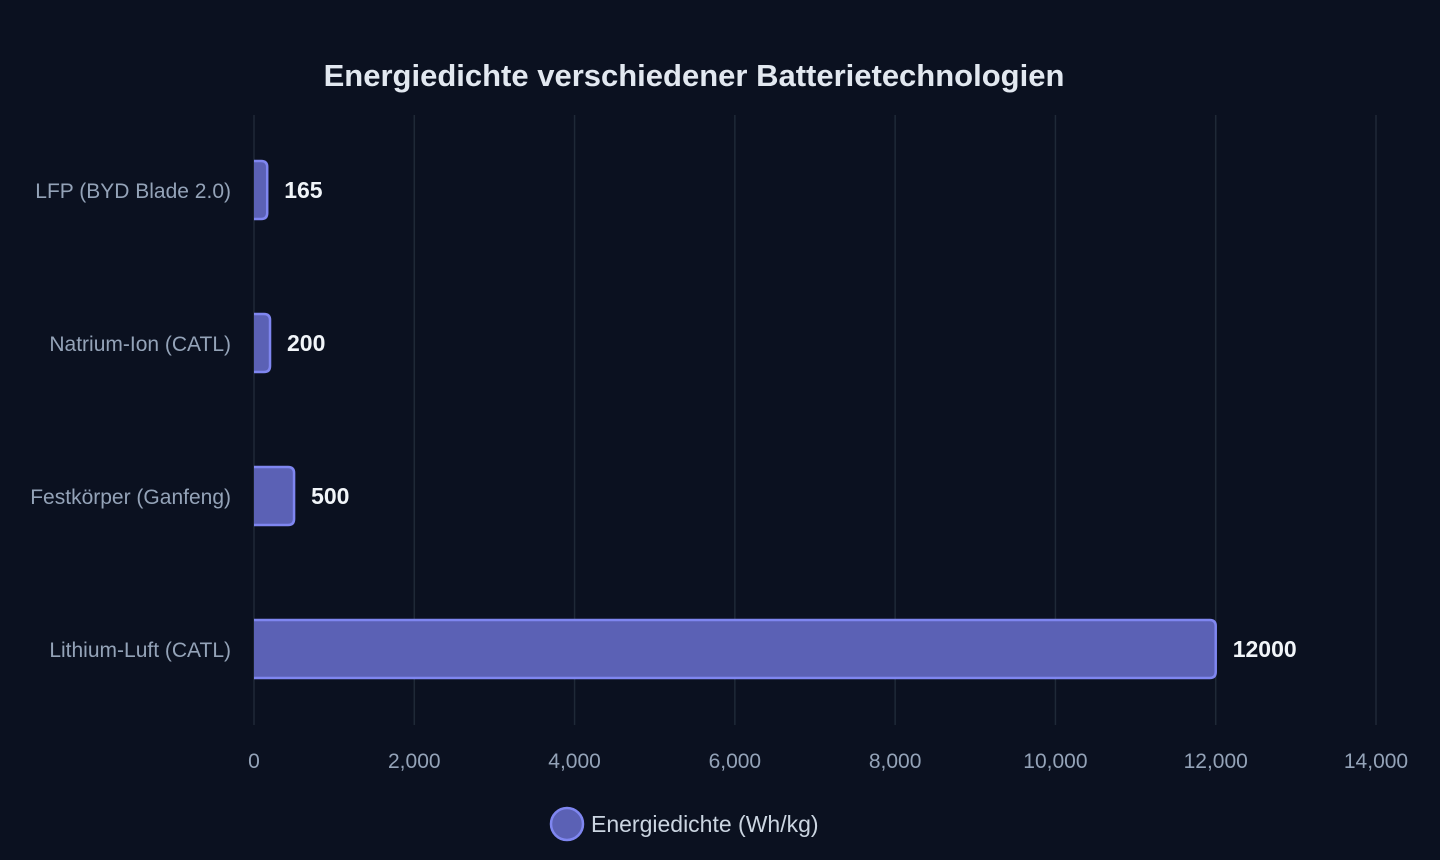 This screenshot has width=1440, height=860. What do you see at coordinates (1055, 761) in the screenshot?
I see `x-tick-label: 10,000` at bounding box center [1055, 761].